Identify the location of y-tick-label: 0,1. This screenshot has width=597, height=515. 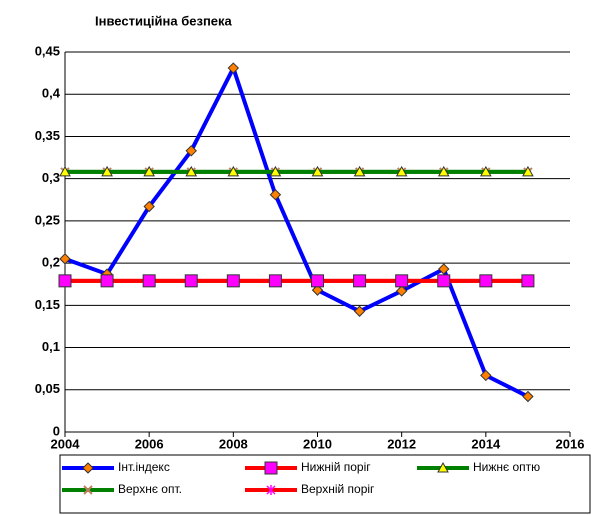
(51, 346).